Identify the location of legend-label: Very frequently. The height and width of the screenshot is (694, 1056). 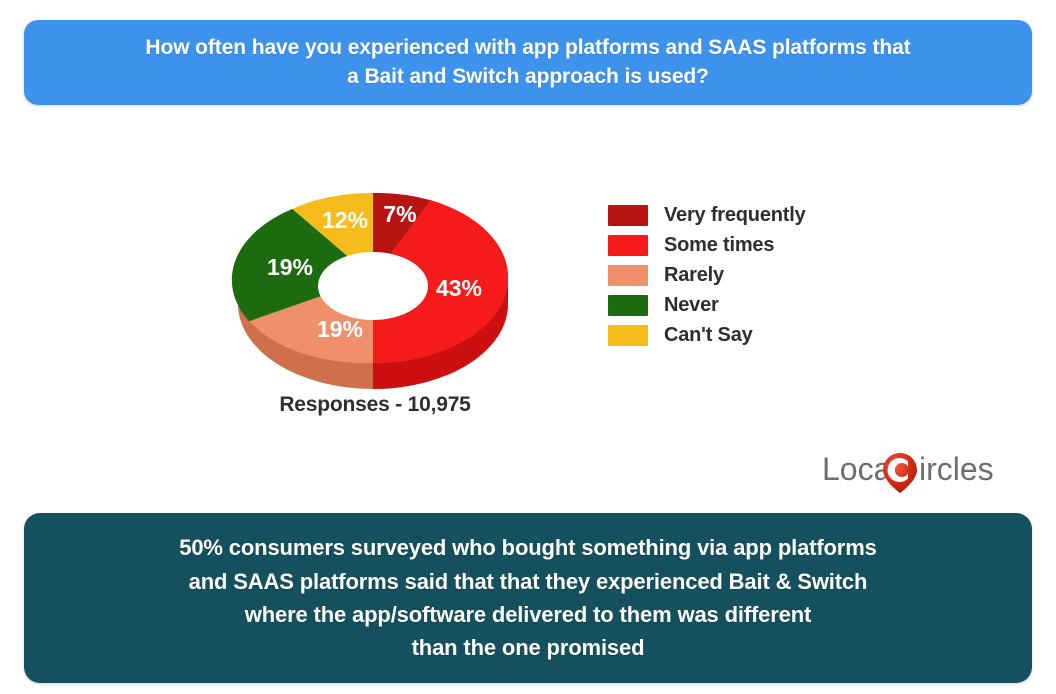
(735, 214).